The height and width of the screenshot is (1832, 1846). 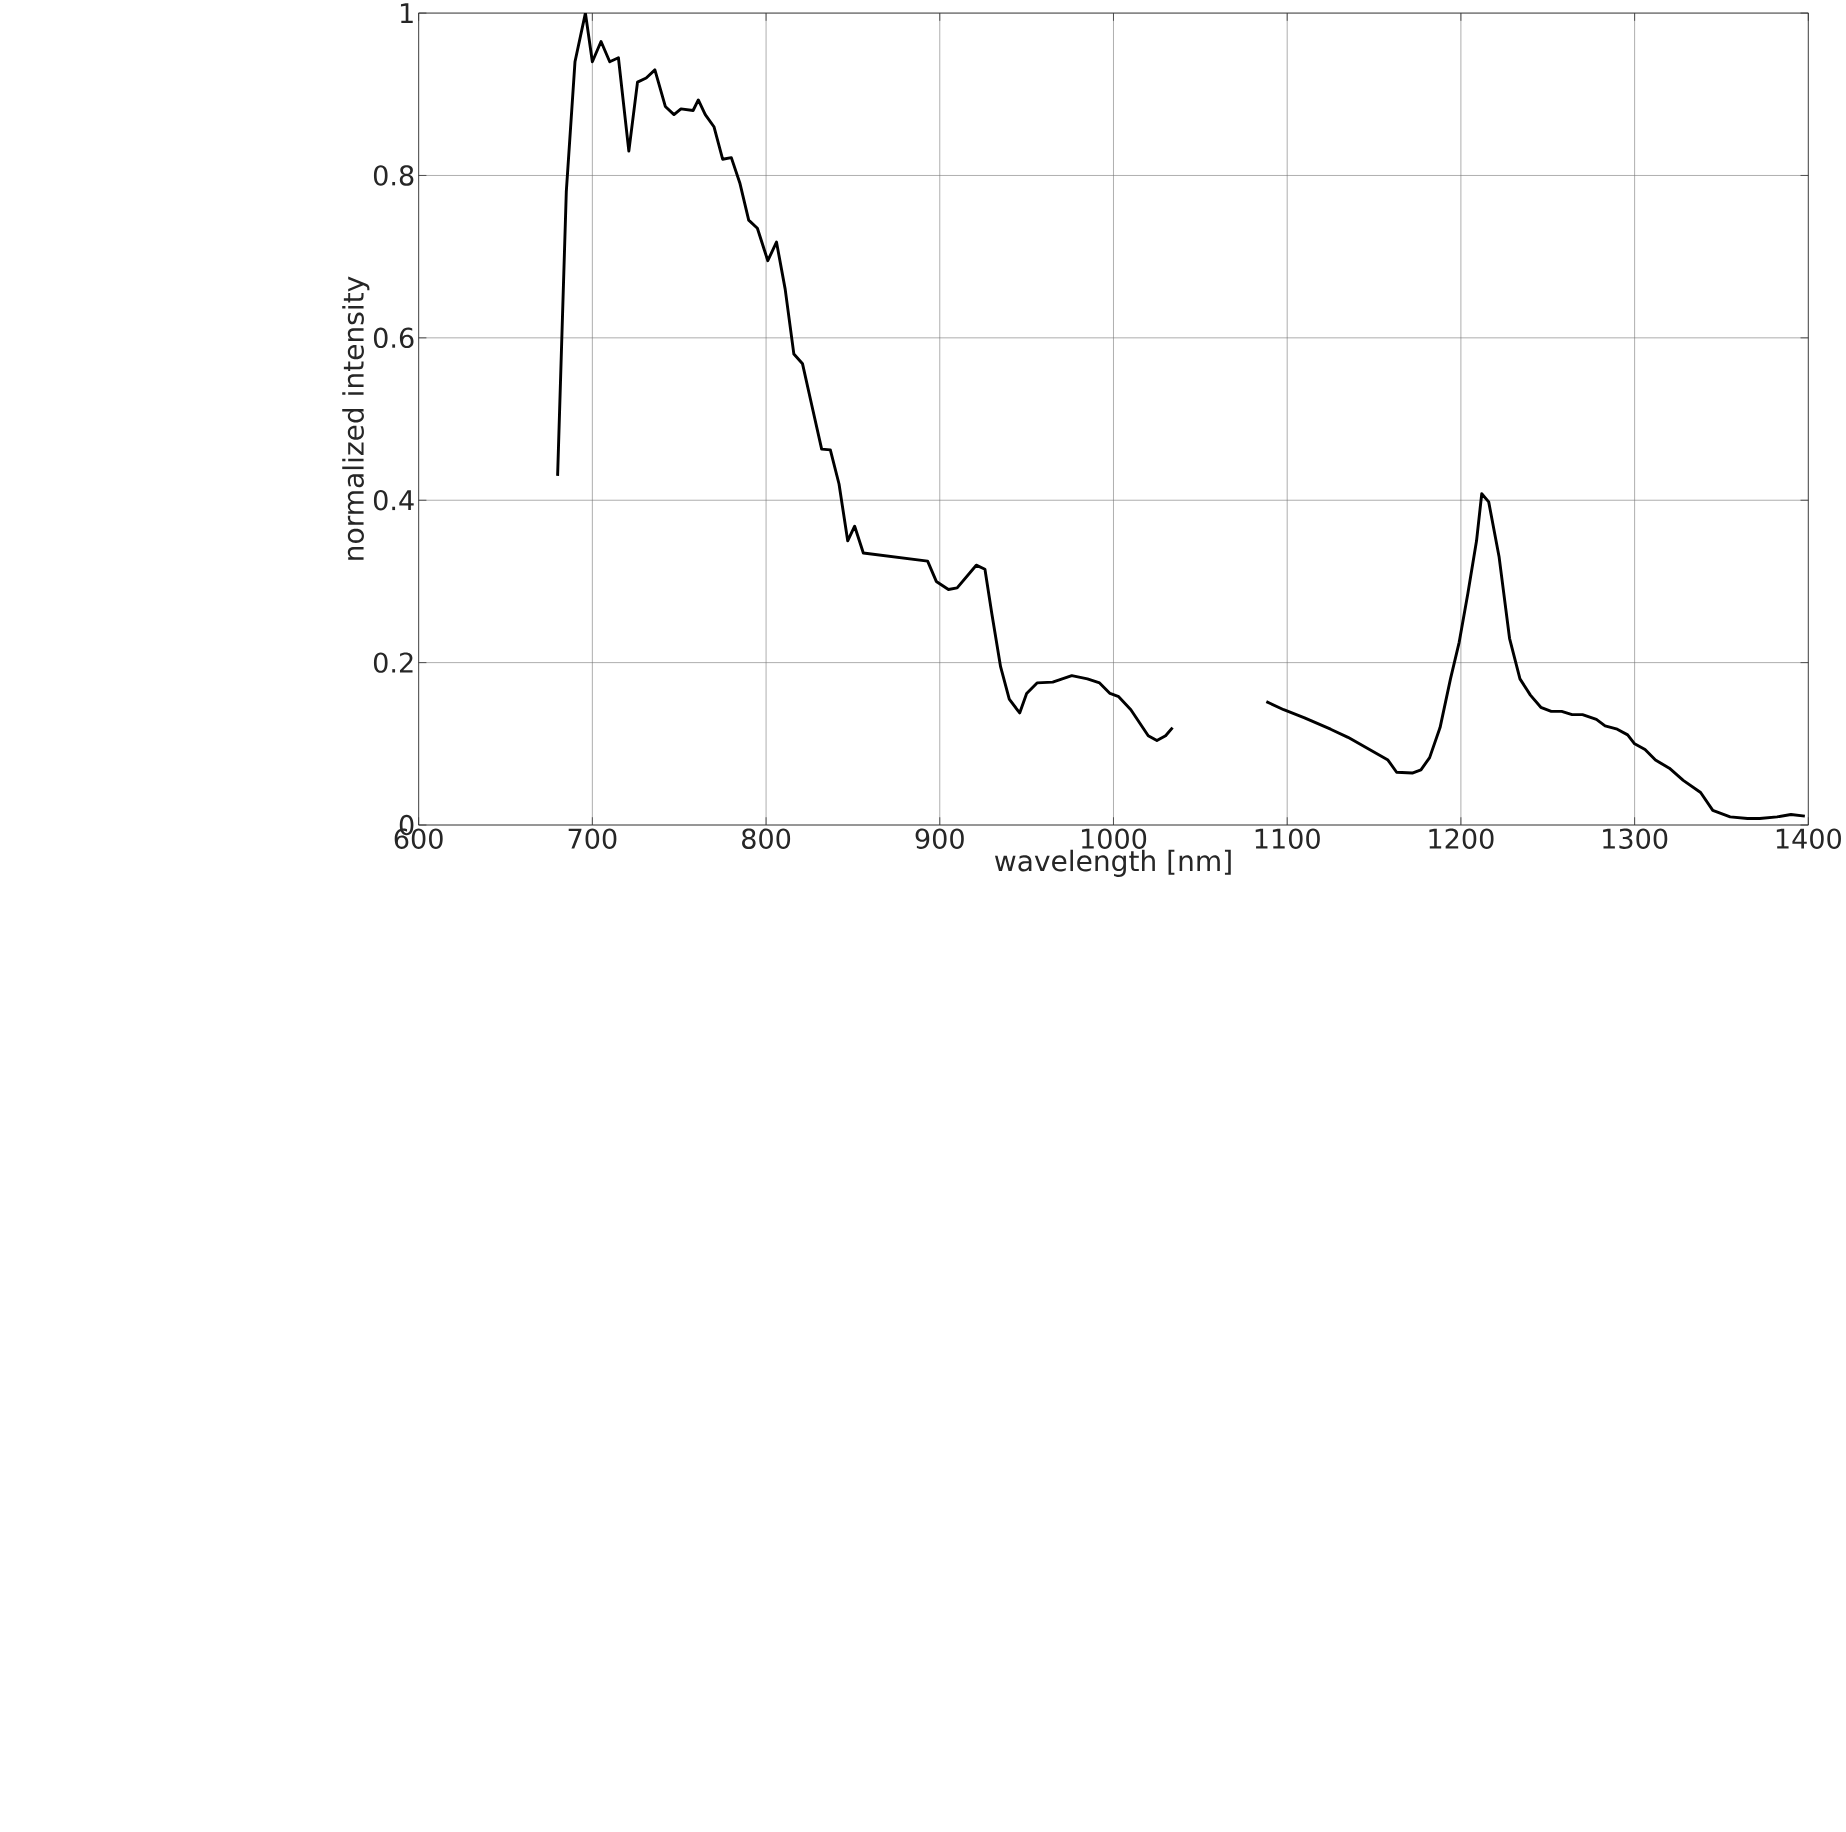 What do you see at coordinates (393, 338) in the screenshot?
I see `y-tick-label: 0.6` at bounding box center [393, 338].